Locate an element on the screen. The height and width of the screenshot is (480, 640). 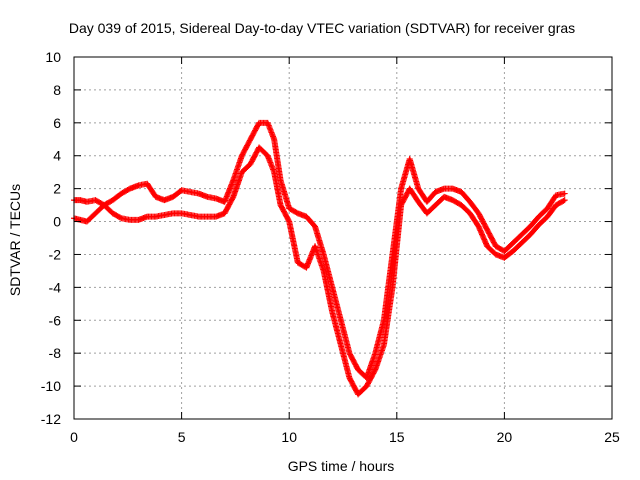
y-tick-label: -4 is located at coordinates (55, 287).